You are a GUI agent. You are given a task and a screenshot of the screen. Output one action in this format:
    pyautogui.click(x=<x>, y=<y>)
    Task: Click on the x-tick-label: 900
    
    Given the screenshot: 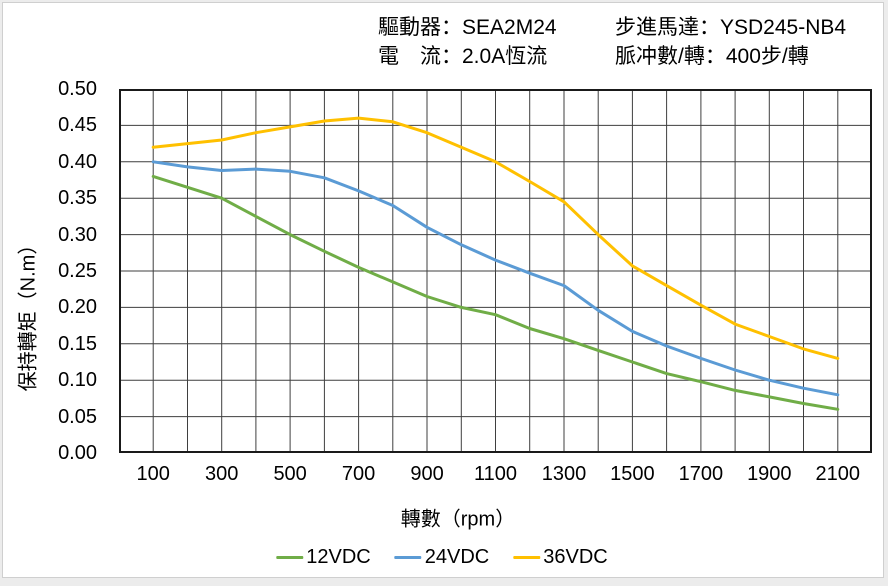 What is the action you would take?
    pyautogui.click(x=427, y=474)
    